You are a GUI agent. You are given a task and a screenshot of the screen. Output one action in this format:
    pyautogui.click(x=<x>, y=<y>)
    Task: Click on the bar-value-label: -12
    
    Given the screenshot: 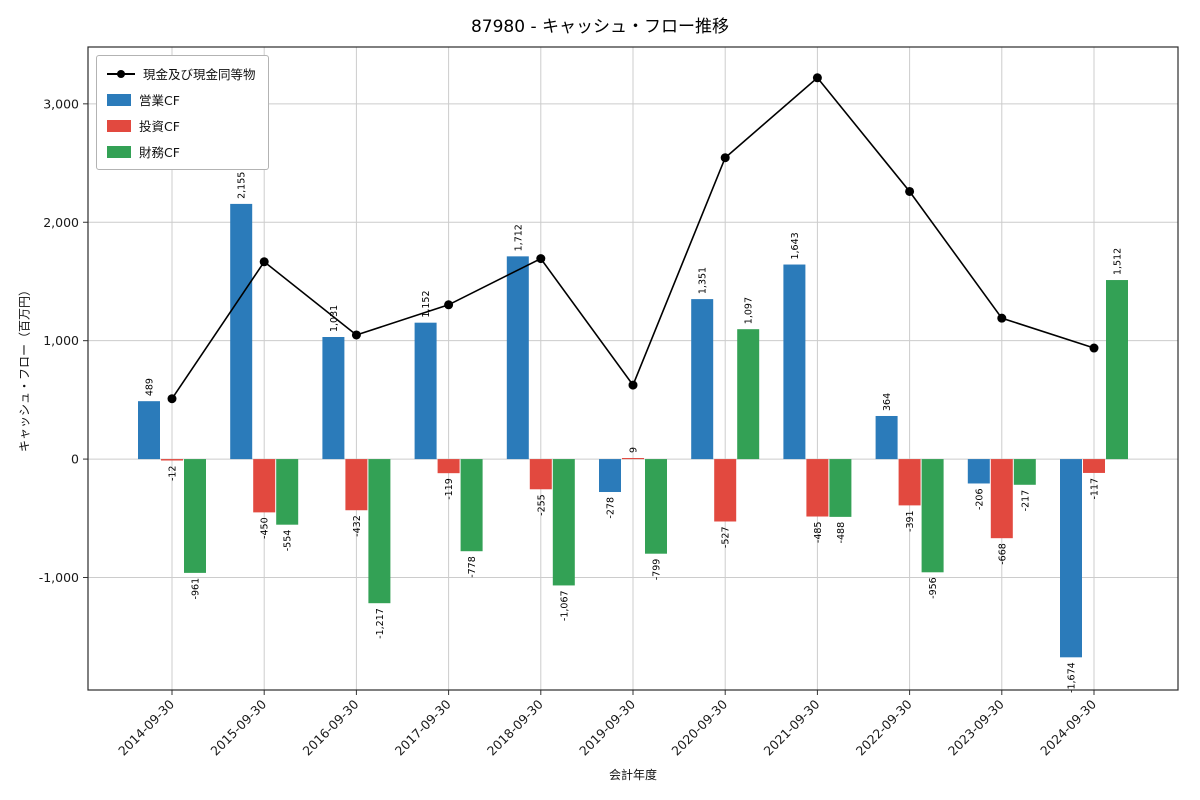 What is the action you would take?
    pyautogui.click(x=173, y=474)
    